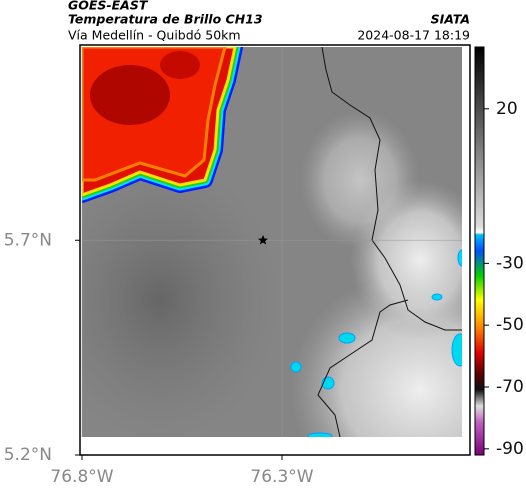 This screenshot has height=491, width=526. Describe the element at coordinates (154, 35) in the screenshot. I see `region: Vía Medellín - Quibdó 50km` at that location.